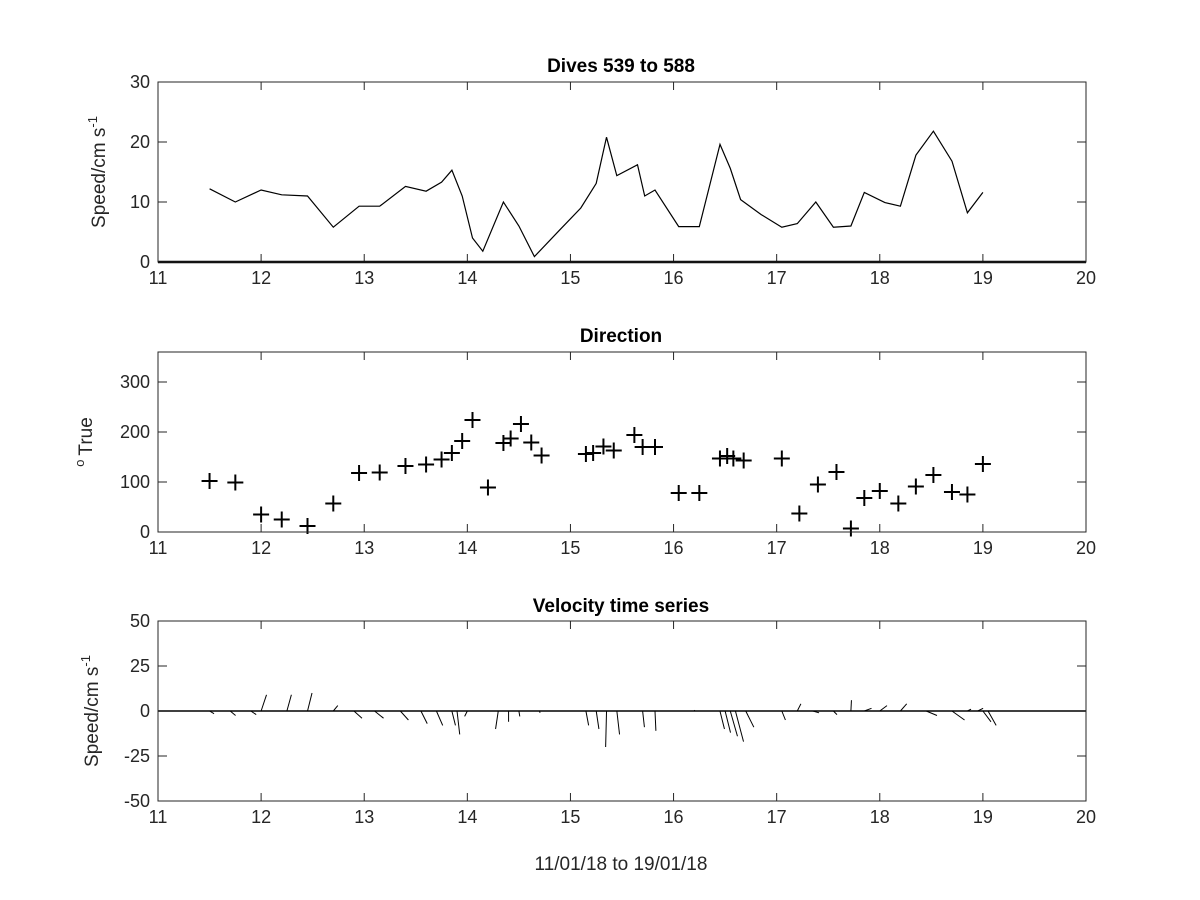  I want to click on velocity-ylabel: Speed/cm s-1, so click(90, 711).